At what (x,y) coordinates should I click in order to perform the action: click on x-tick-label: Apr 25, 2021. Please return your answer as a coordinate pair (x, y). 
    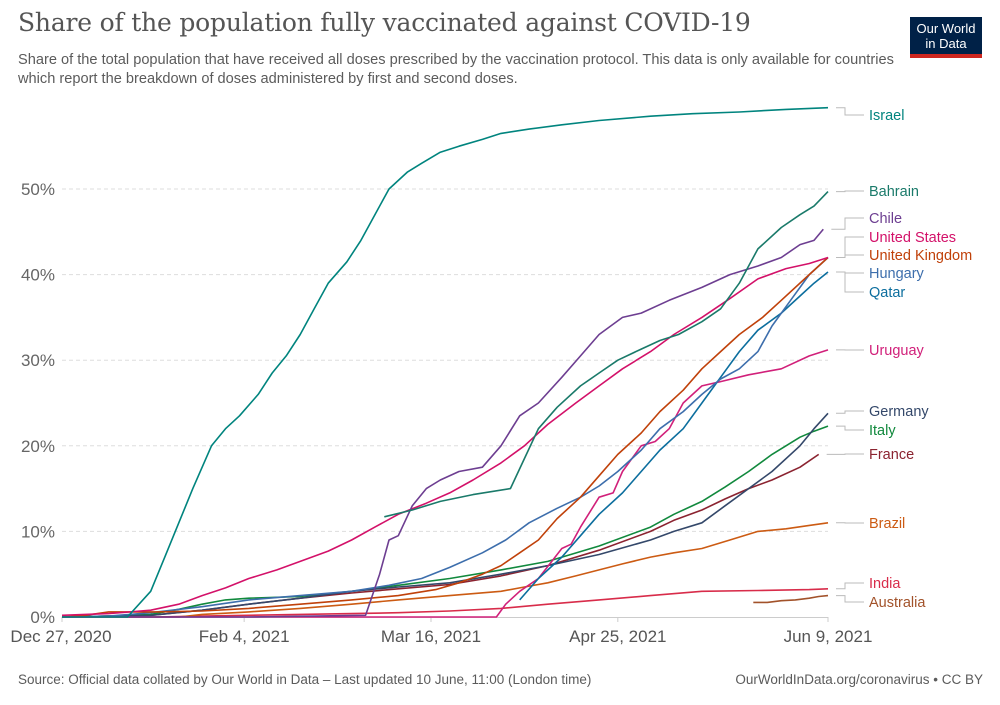
    Looking at the image, I should click on (617, 636).